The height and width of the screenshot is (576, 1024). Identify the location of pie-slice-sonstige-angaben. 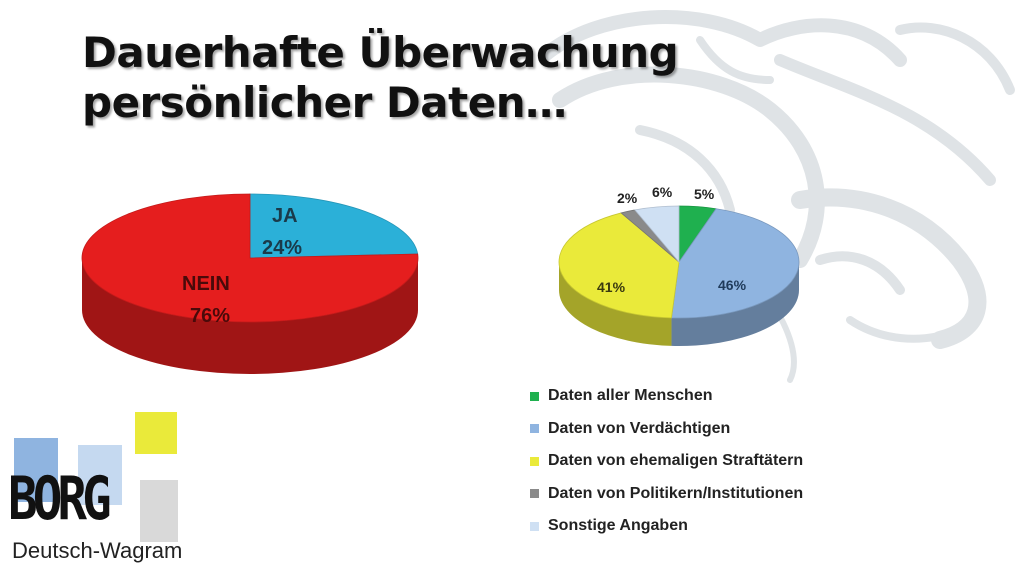
(657, 234).